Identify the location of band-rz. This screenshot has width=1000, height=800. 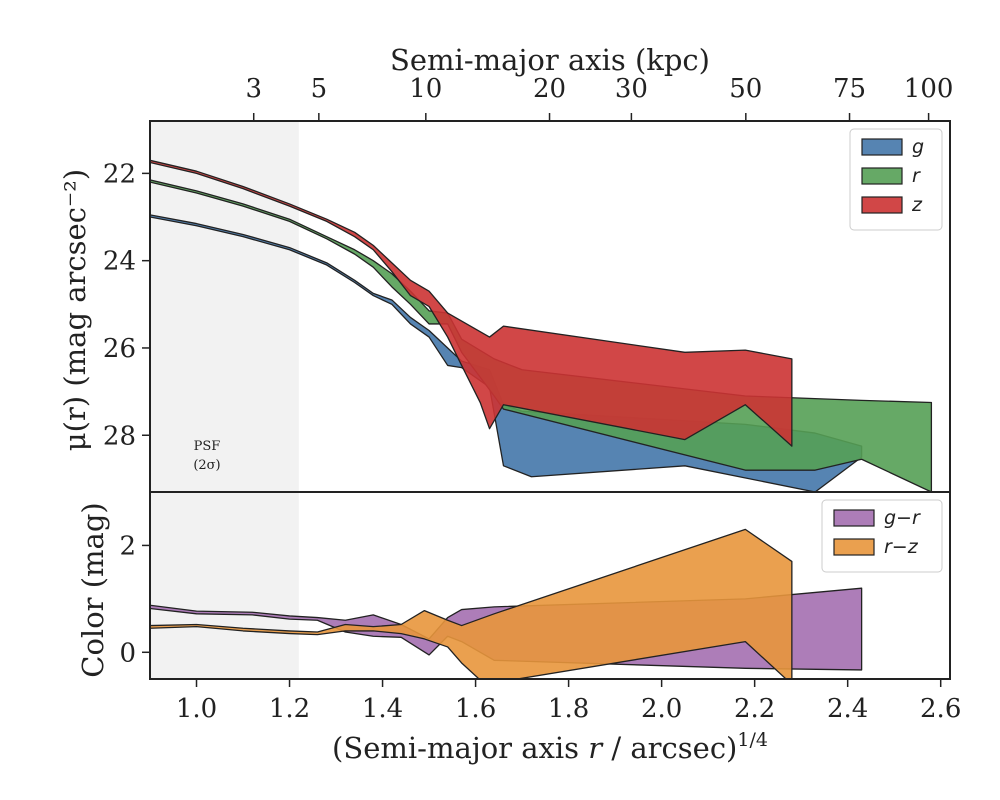
(471, 603).